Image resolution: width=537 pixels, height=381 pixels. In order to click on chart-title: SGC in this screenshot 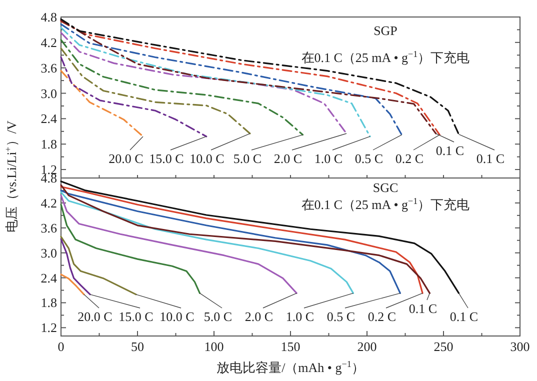, I will do `click(385, 187)`.